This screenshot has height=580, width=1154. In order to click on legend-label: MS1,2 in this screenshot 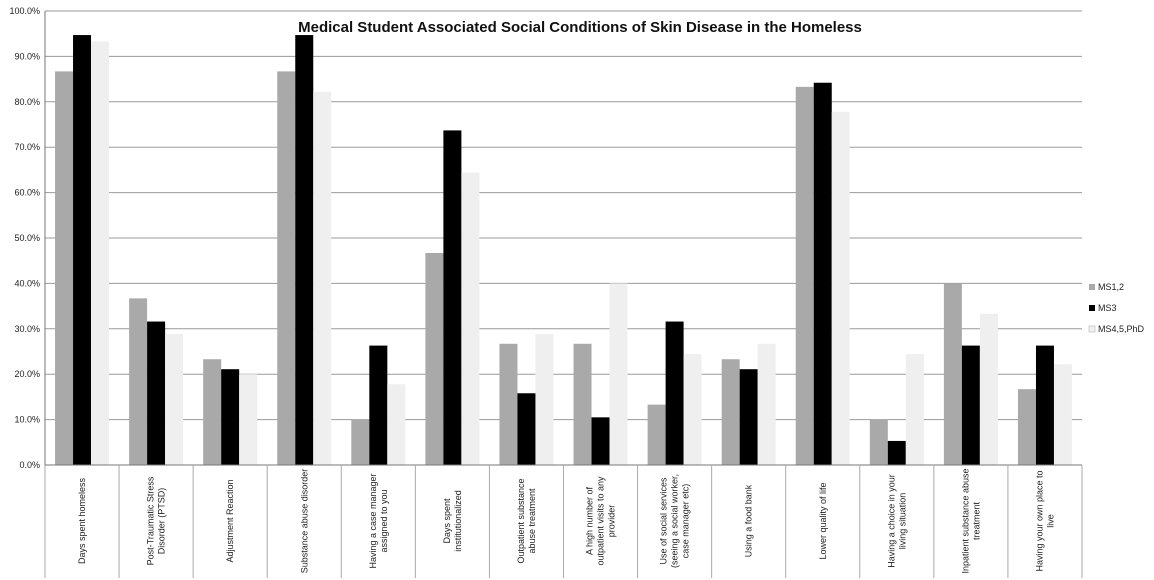, I will do `click(1111, 287)`.